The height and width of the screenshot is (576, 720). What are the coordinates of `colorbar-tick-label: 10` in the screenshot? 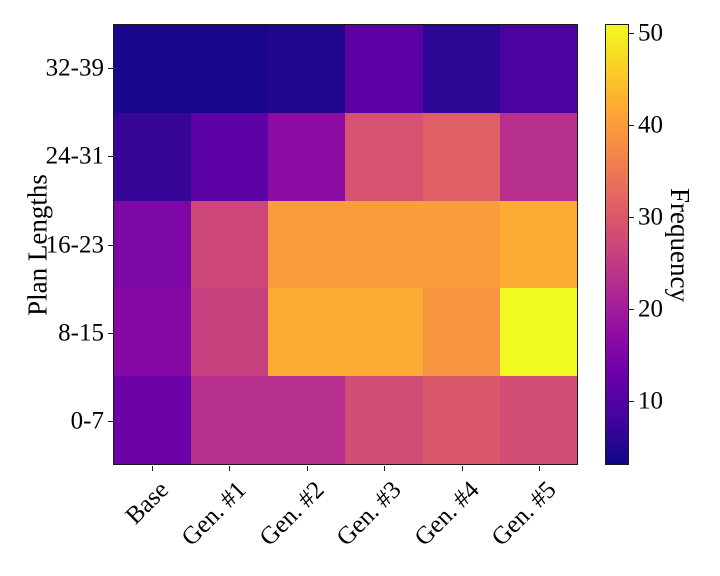 It's located at (650, 401).